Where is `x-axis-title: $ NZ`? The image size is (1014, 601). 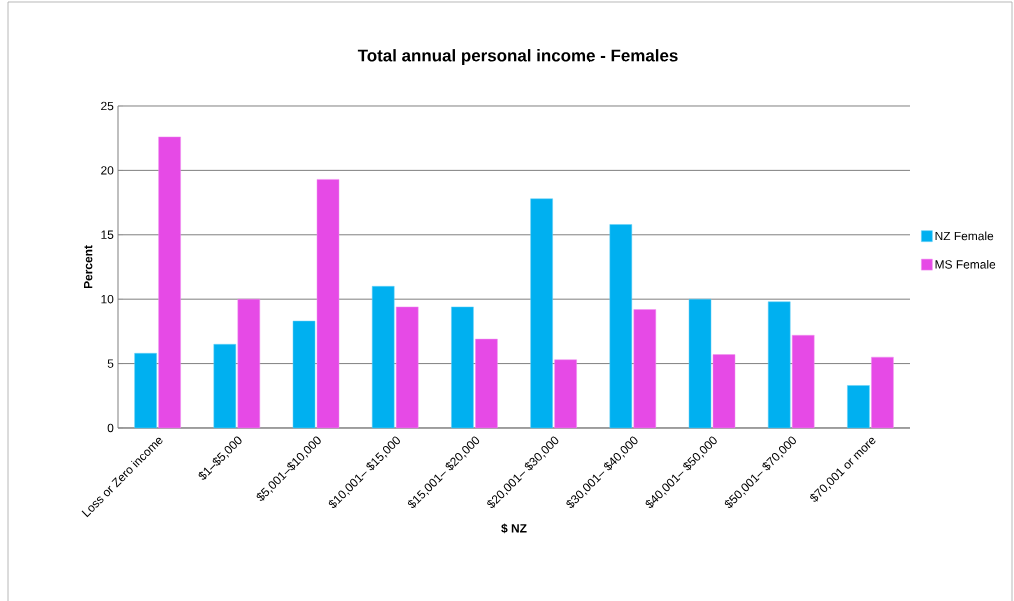
x-axis-title: $ NZ is located at coordinates (514, 528).